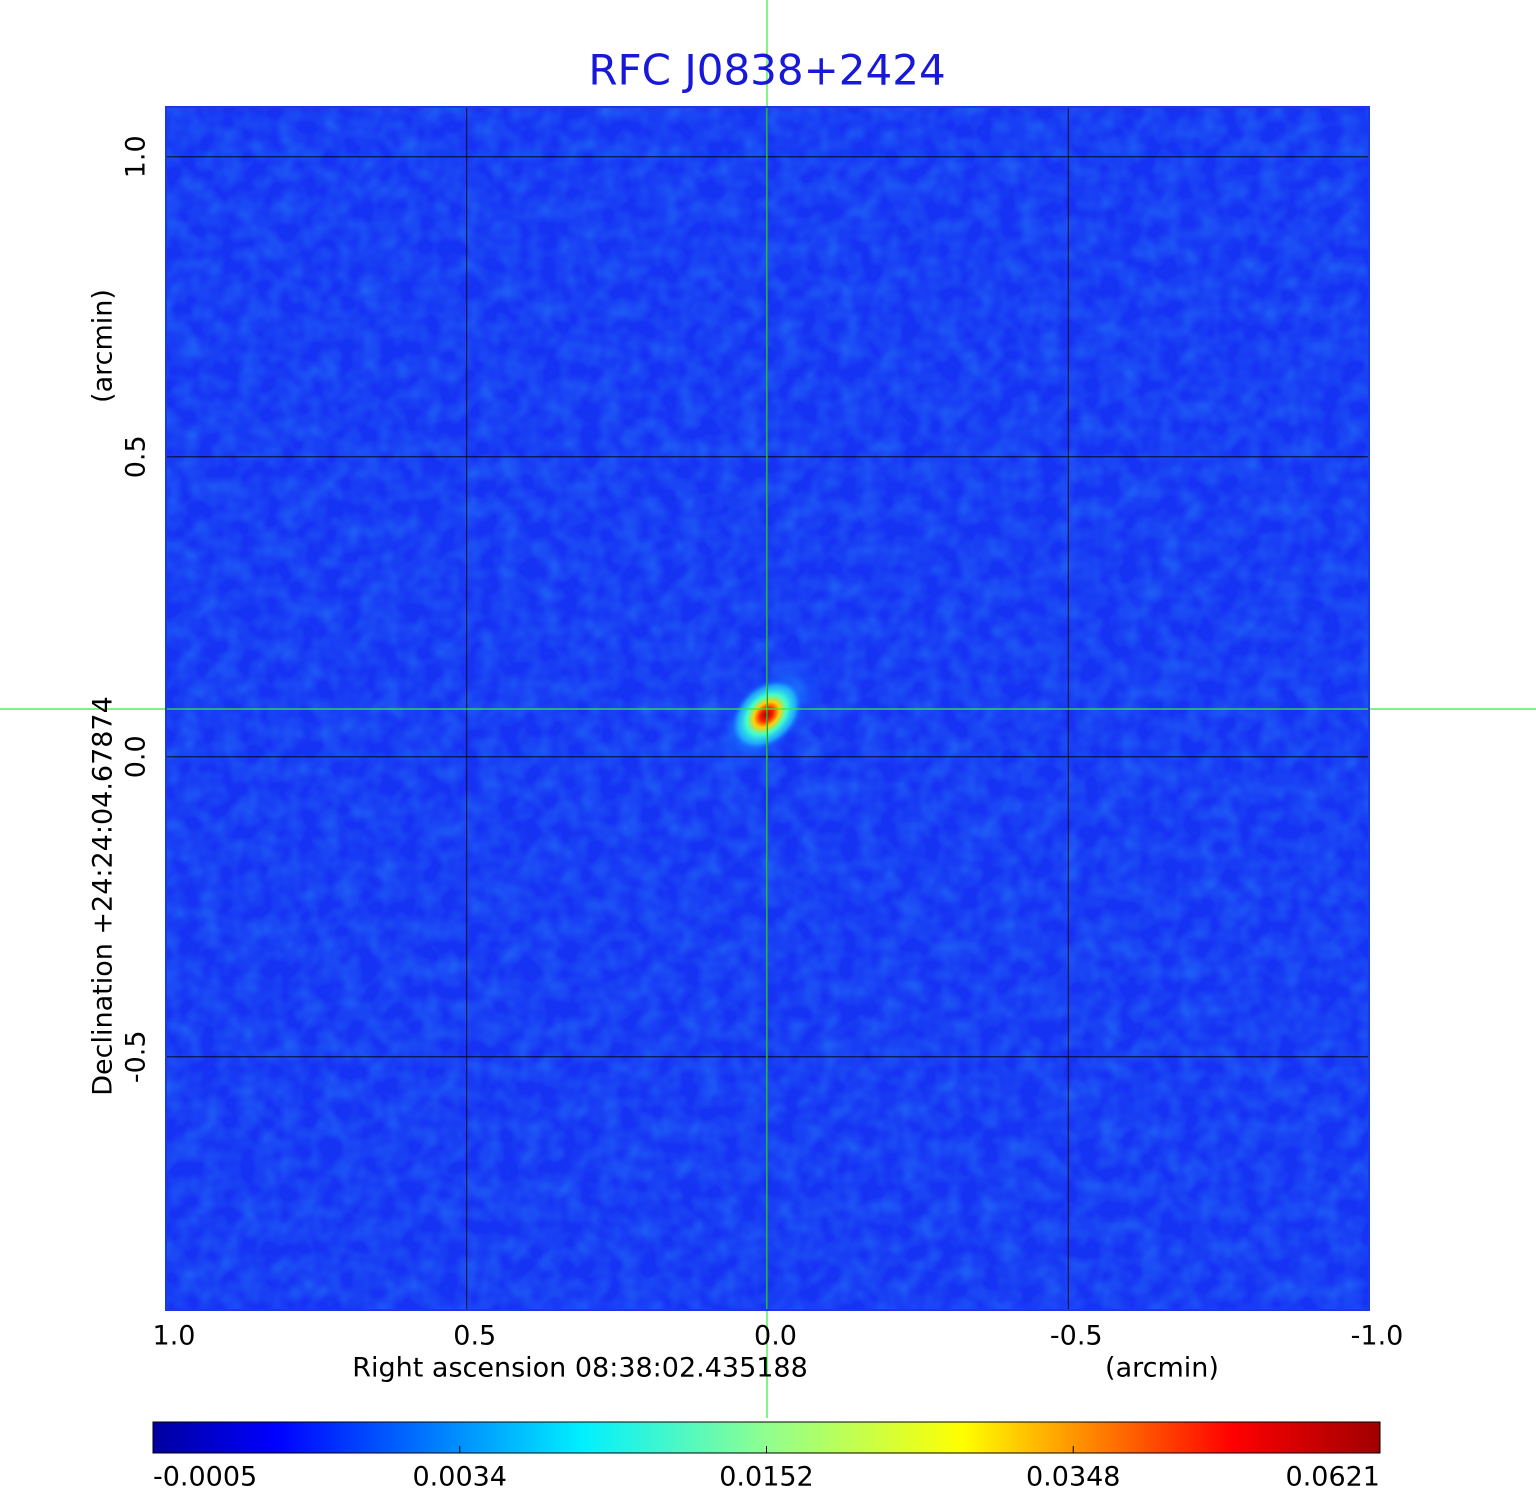 The height and width of the screenshot is (1511, 1536). What do you see at coordinates (766, 70) in the screenshot?
I see `chart-title: RFC J0838+2424` at bounding box center [766, 70].